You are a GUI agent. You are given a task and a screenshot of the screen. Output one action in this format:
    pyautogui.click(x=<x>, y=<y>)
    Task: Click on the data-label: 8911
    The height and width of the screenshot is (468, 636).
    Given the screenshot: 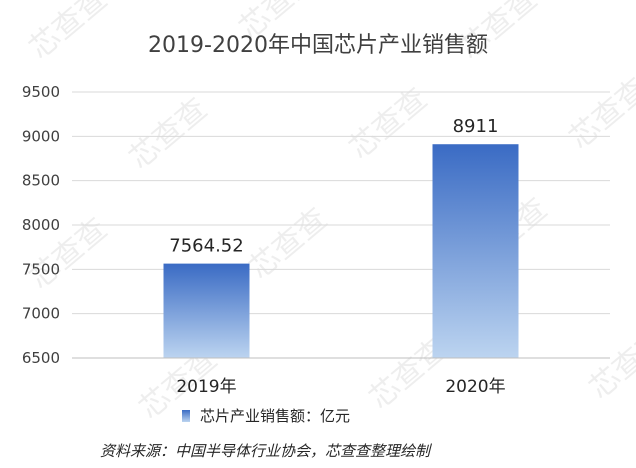 What is the action you would take?
    pyautogui.click(x=476, y=126)
    